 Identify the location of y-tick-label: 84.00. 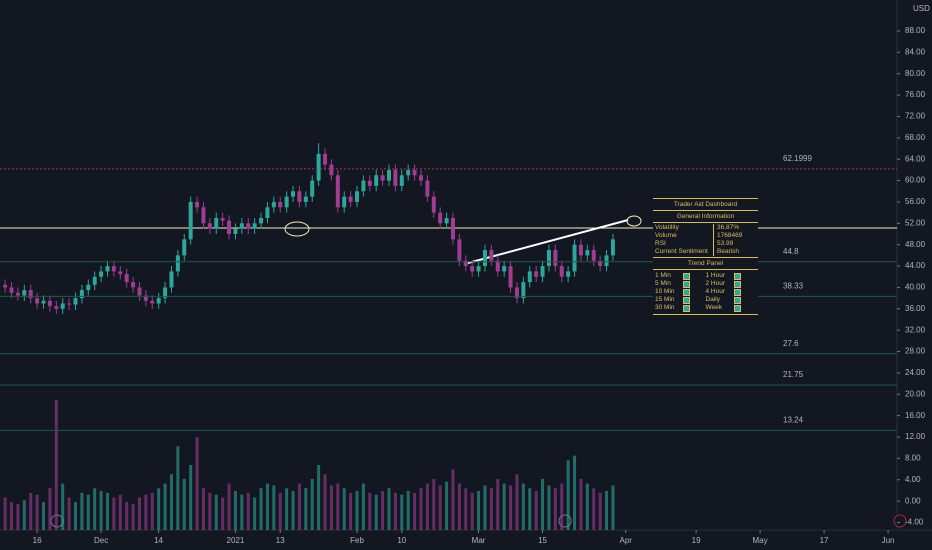
(915, 51).